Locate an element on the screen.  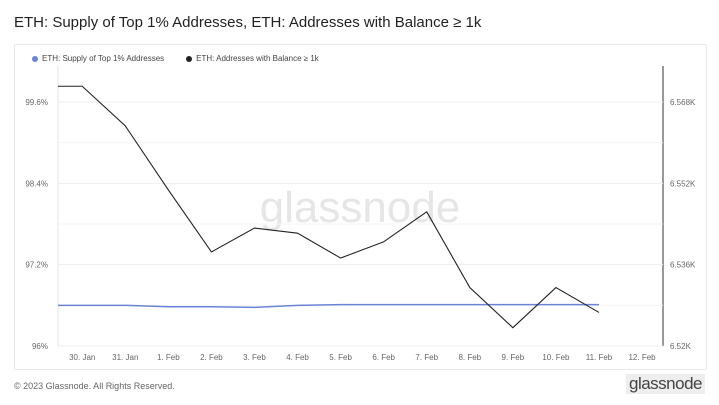
y-right-tick-label: 6.52K is located at coordinates (681, 346).